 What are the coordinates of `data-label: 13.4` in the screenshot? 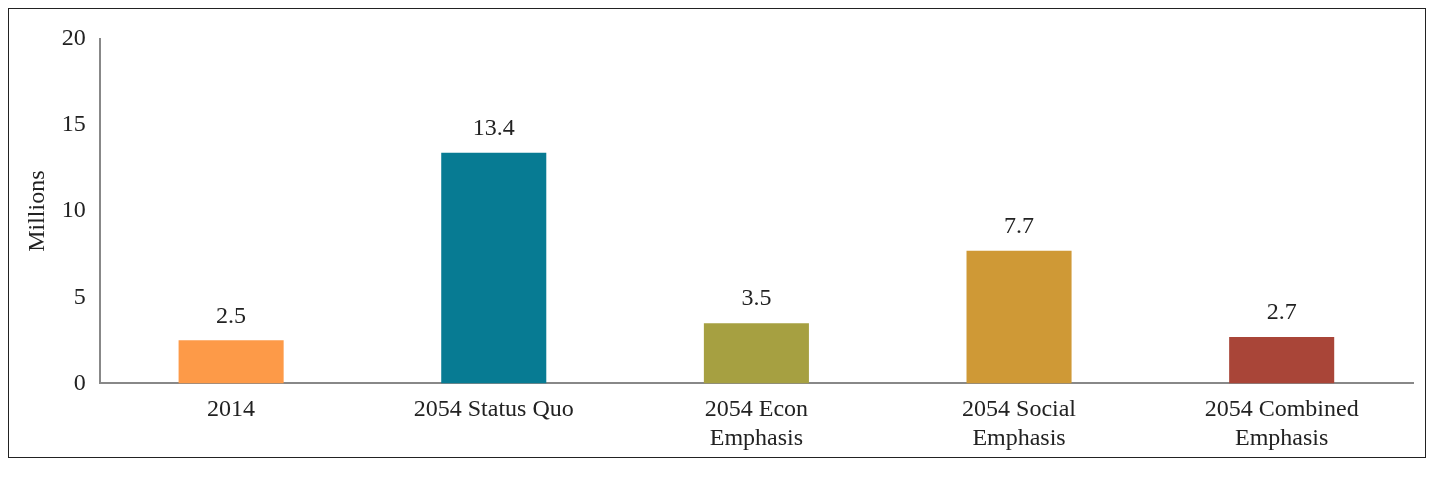 It's located at (493, 126).